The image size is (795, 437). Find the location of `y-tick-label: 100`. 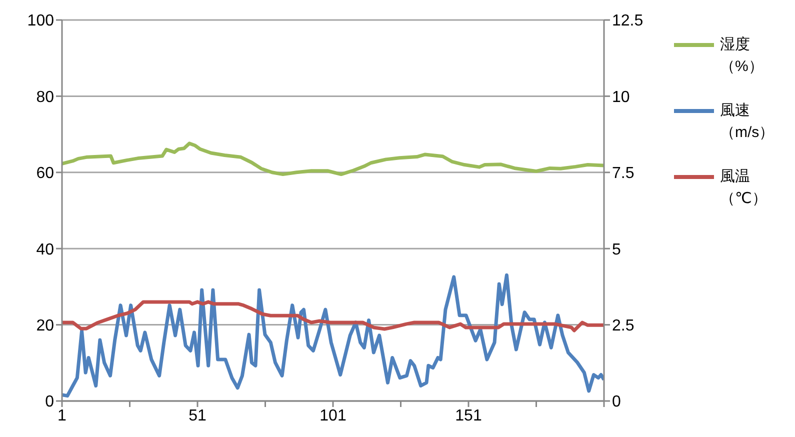

y-tick-label: 100 is located at coordinates (40, 21).